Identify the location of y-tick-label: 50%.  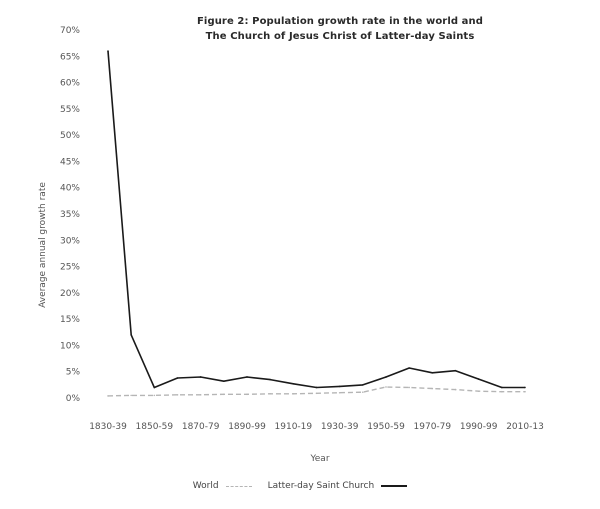
(70, 136).